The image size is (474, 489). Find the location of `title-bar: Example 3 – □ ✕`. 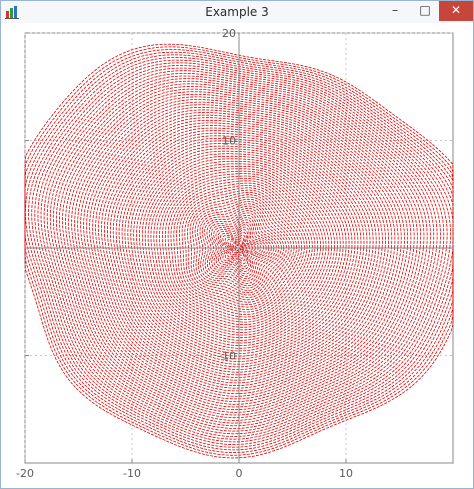

title-bar: Example 3 – □ ✕ is located at coordinates (237, 12).